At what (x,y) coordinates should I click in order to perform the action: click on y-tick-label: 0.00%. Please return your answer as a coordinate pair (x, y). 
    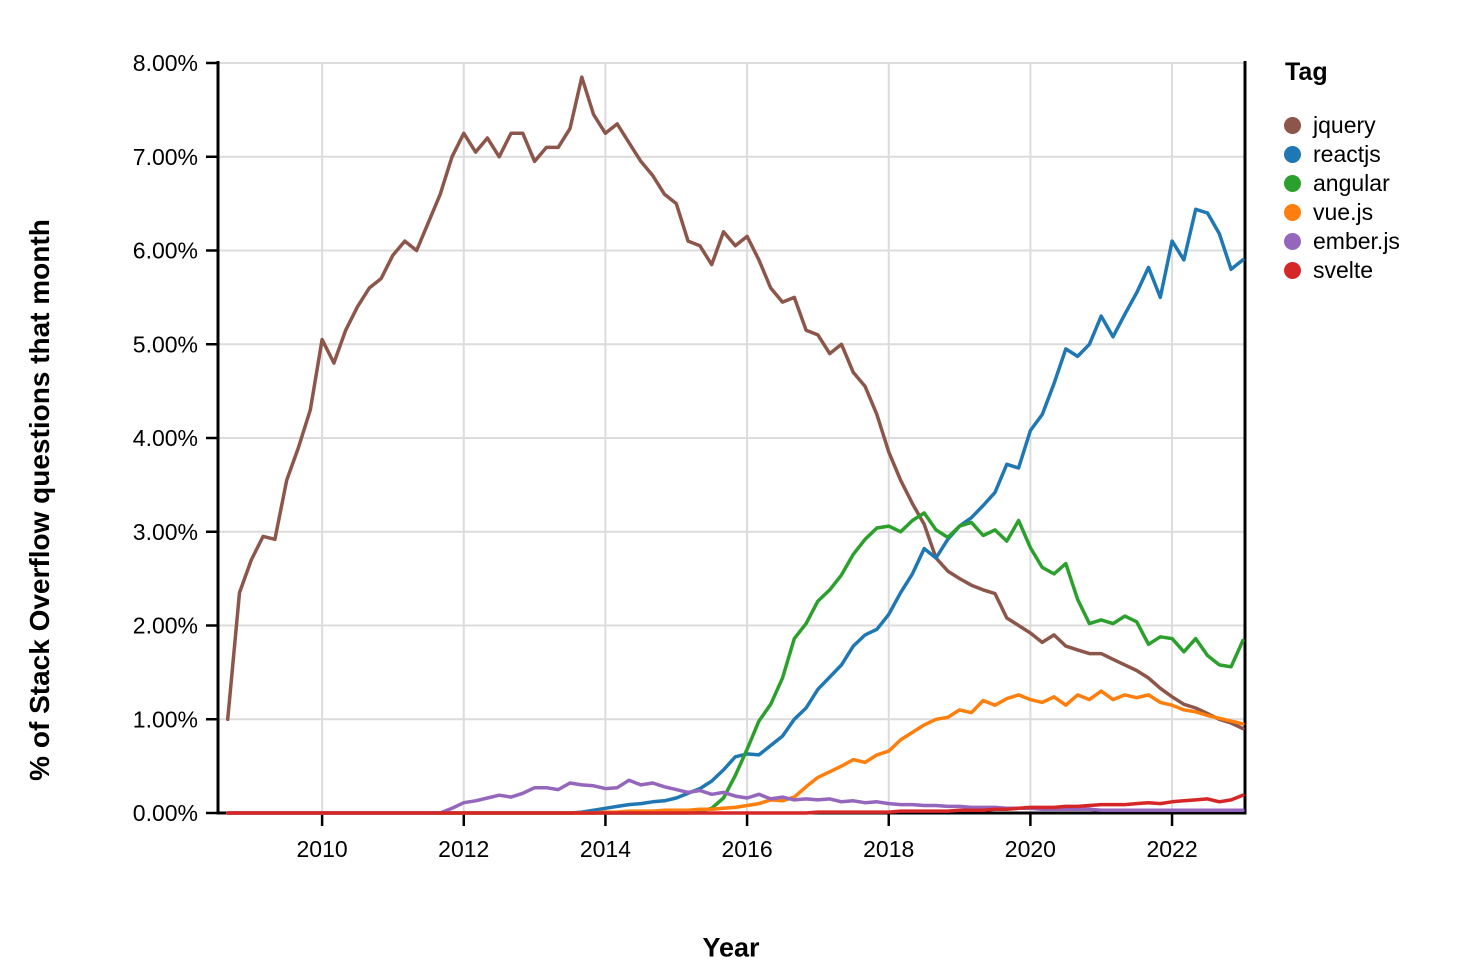
    Looking at the image, I should click on (165, 813).